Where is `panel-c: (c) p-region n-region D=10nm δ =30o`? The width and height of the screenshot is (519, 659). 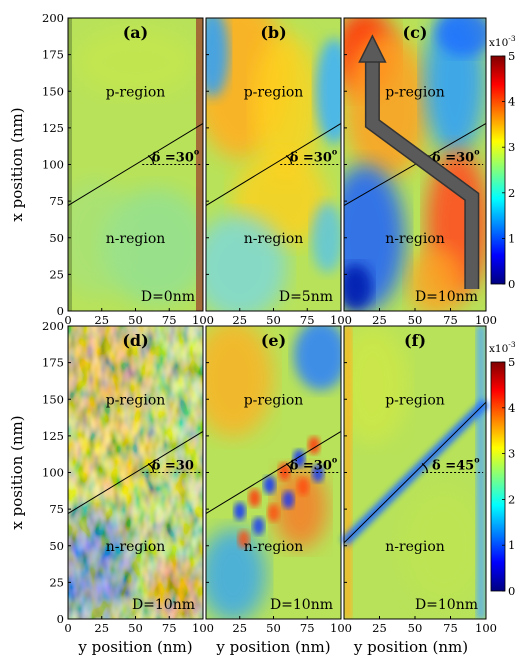 panel-c: (c) p-region n-region D=10nm δ =30o is located at coordinates (415, 164).